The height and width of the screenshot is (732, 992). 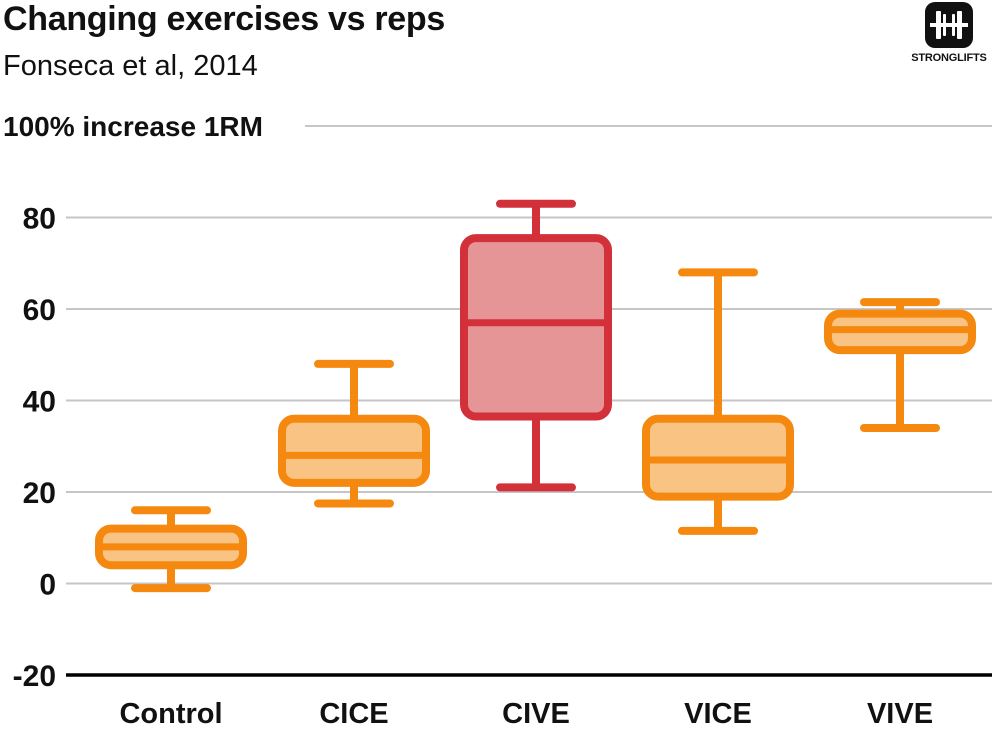 What do you see at coordinates (171, 549) in the screenshot?
I see `box-control` at bounding box center [171, 549].